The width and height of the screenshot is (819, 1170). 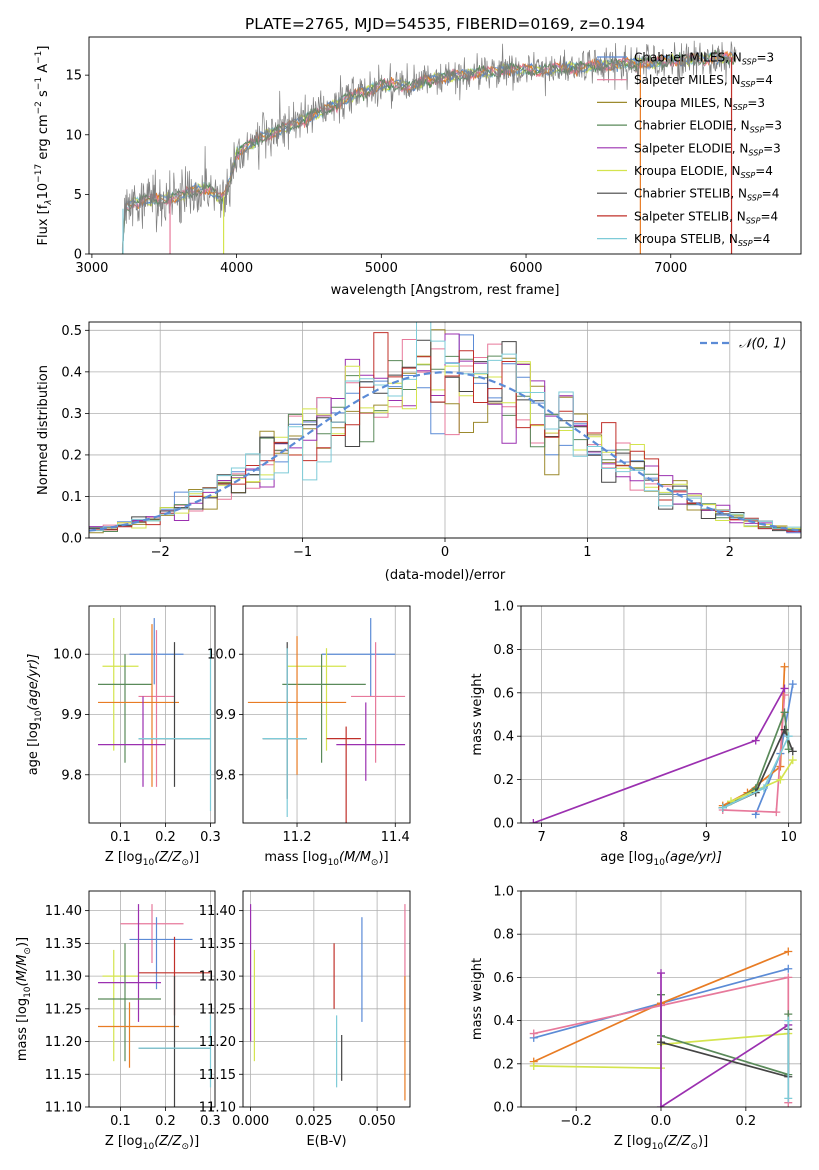 What do you see at coordinates (746, 1121) in the screenshot?
I see `mass-weight-vs-Z-xtick-label: 0.2` at bounding box center [746, 1121].